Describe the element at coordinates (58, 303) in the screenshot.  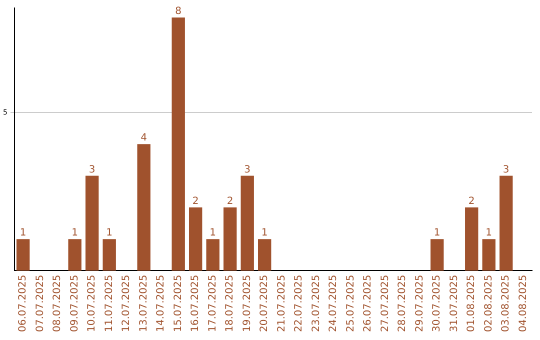
I see `x-tick-label: 08.07.2025` at that location.